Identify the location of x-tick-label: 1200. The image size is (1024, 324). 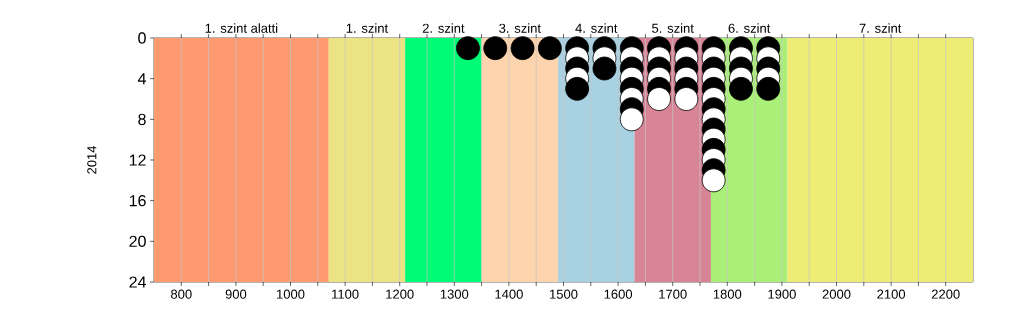
(400, 294).